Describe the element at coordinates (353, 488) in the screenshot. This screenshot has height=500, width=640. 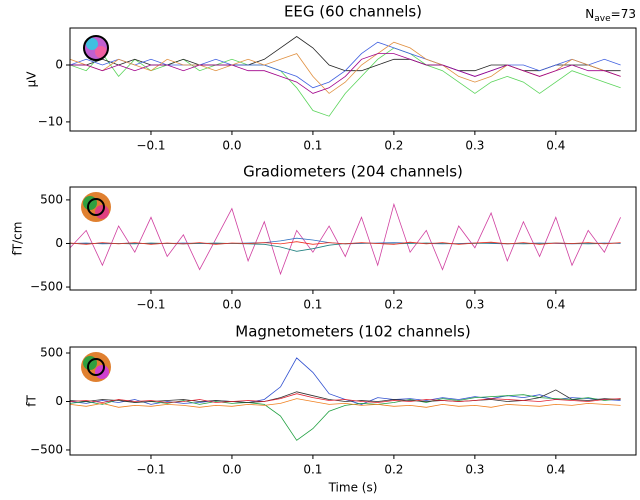
I see `x-axis-label: Time (s)` at that location.